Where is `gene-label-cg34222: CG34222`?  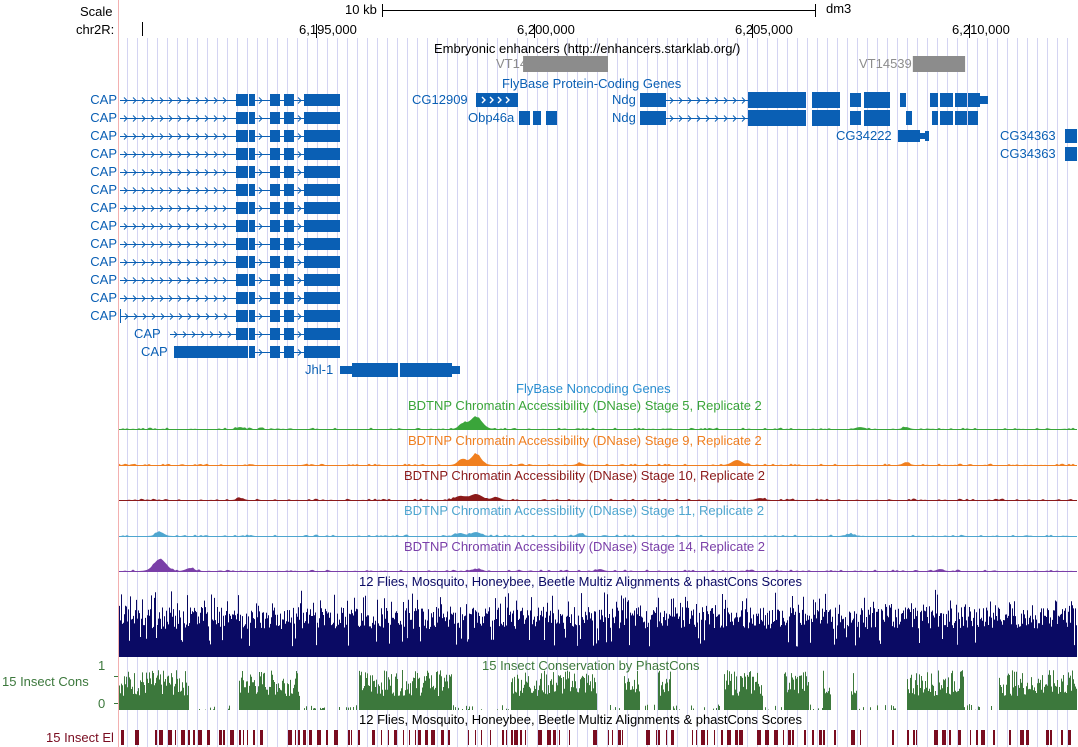
gene-label-cg34222: CG34222 is located at coordinates (864, 135).